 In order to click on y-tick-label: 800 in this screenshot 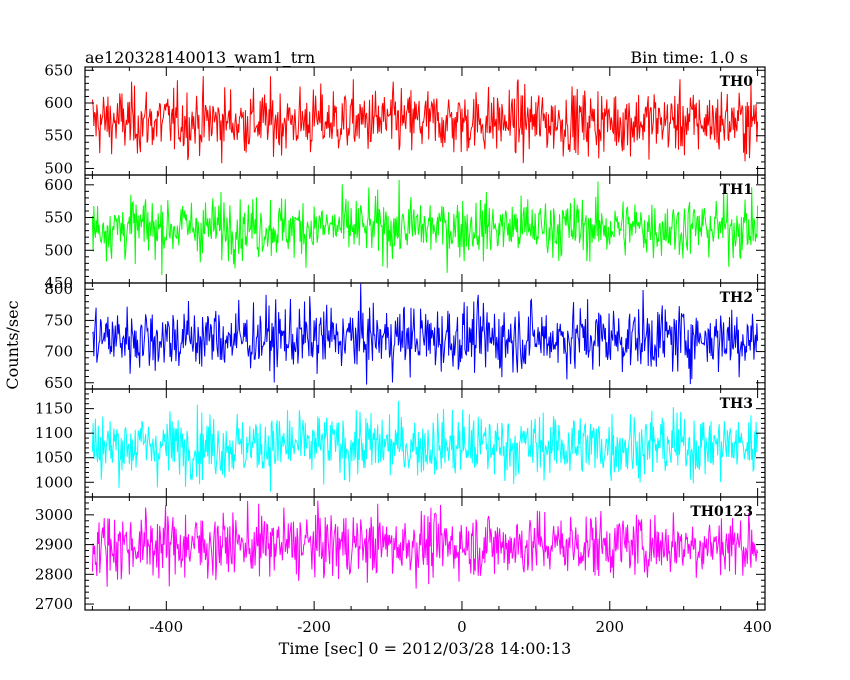, I will do `click(58, 289)`.